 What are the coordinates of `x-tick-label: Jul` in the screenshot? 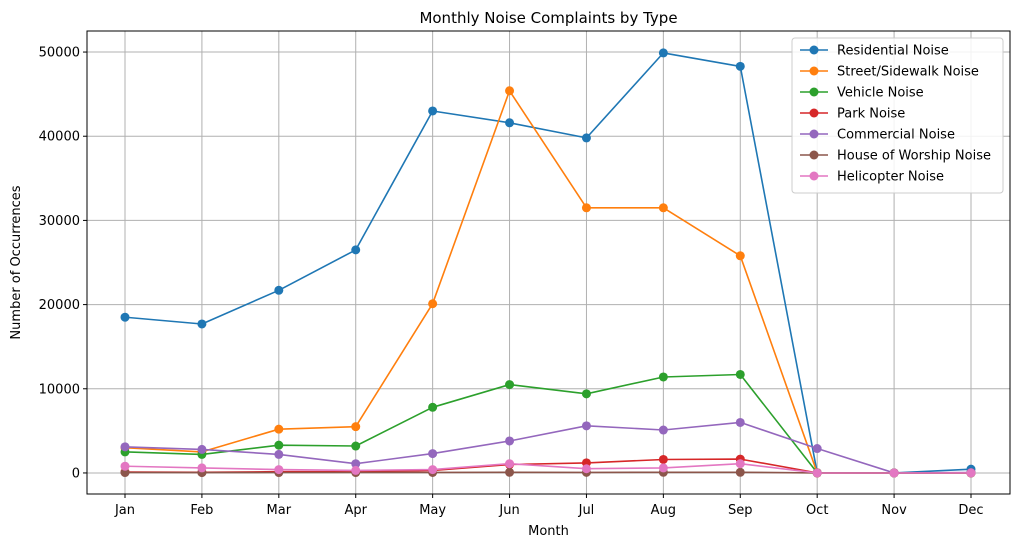 It's located at (586, 510).